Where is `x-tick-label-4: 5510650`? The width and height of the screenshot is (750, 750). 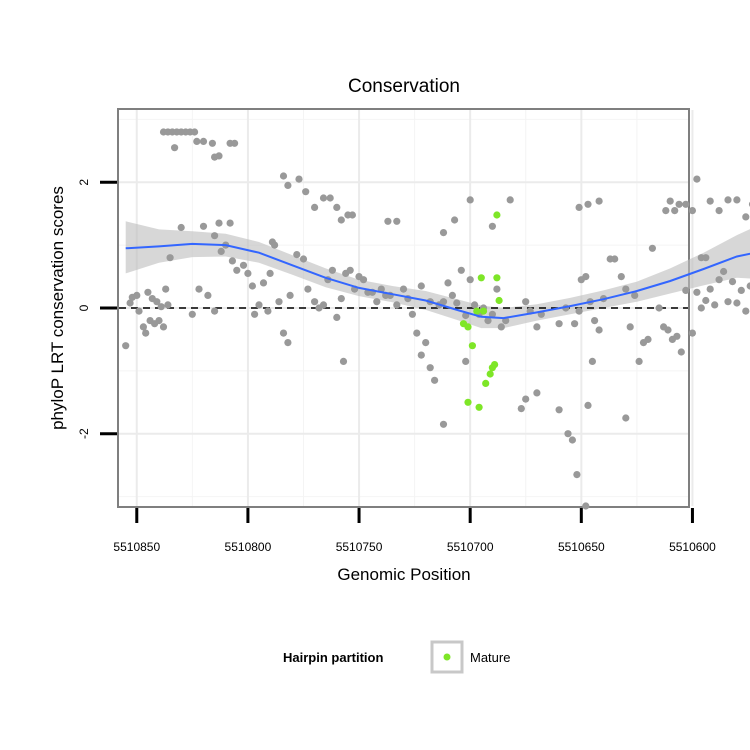
x-tick-label-4: 5510650 is located at coordinates (581, 547).